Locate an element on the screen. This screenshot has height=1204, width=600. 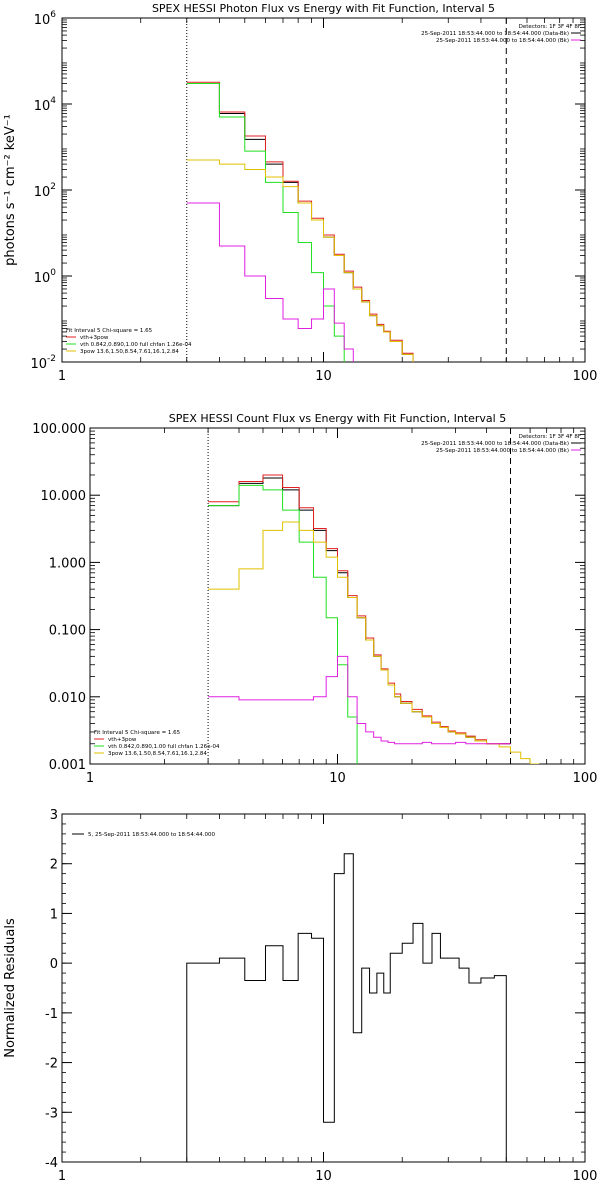
y-tick-label: 10⁻² is located at coordinates (43, 363).